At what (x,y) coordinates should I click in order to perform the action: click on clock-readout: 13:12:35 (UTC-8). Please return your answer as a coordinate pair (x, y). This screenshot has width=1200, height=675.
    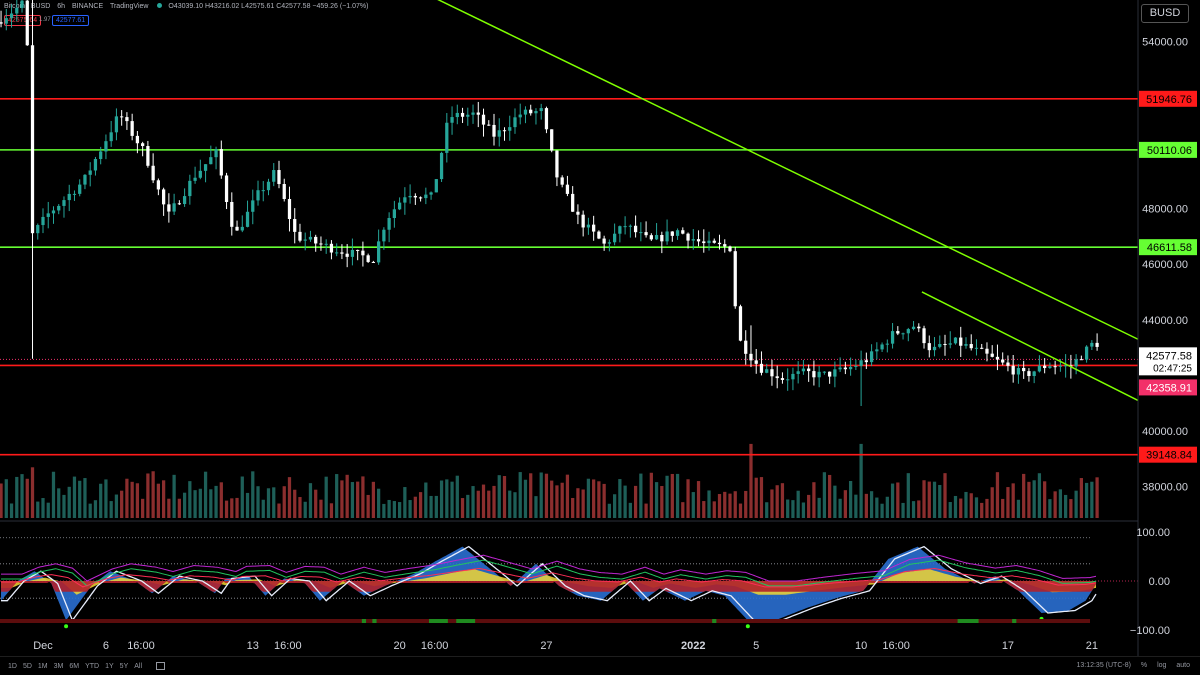
    Looking at the image, I should click on (1103, 665).